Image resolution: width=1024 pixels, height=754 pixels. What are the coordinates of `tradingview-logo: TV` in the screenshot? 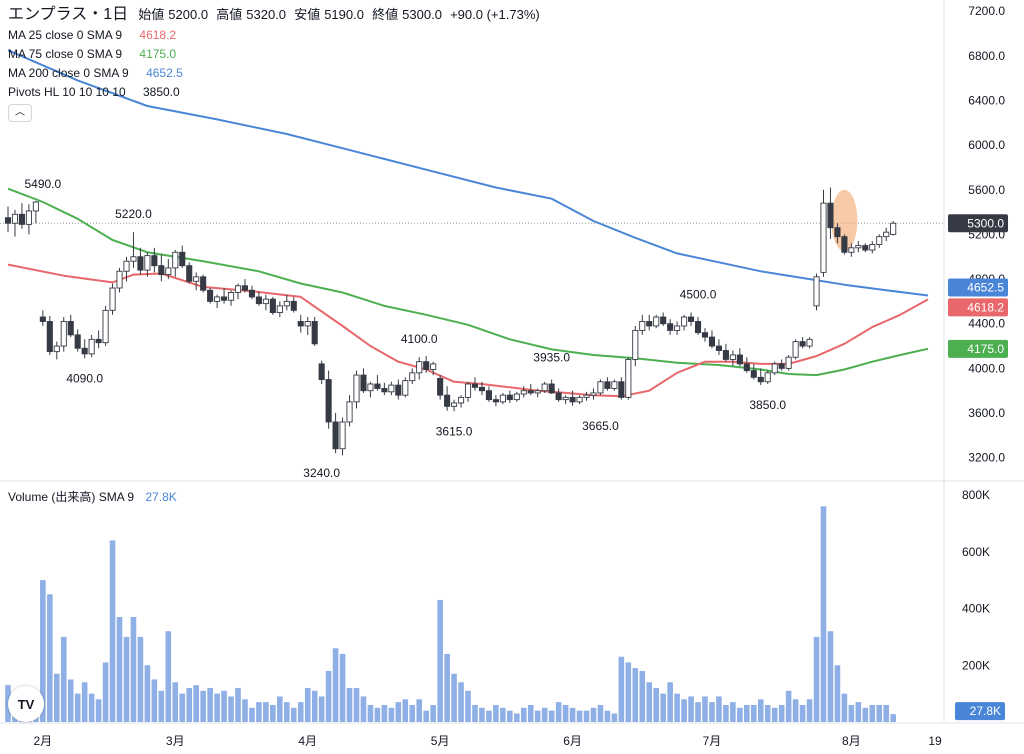 It's located at (26, 704).